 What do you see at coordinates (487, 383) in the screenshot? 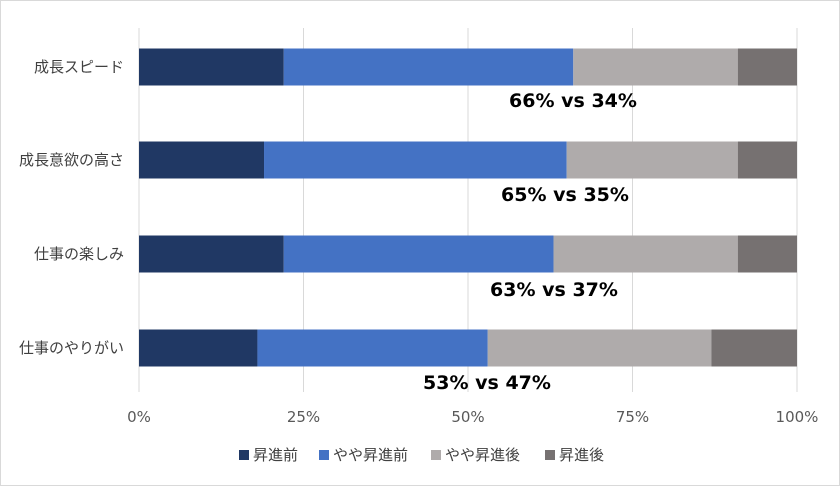
I see `annotation-label: 53% vs 47%` at bounding box center [487, 383].